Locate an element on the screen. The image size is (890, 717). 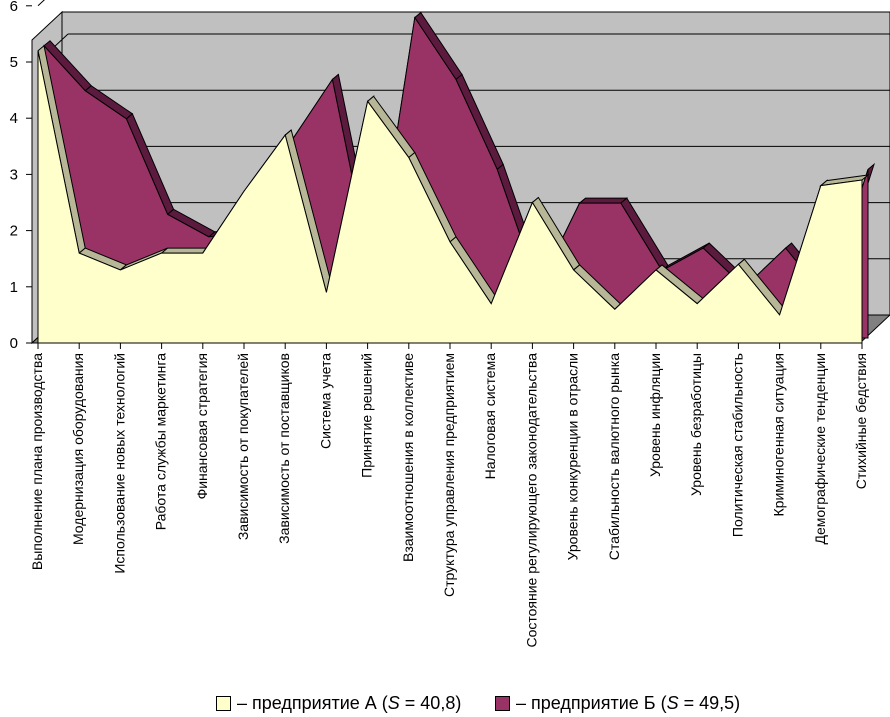
gridline is located at coordinates (41, 3).